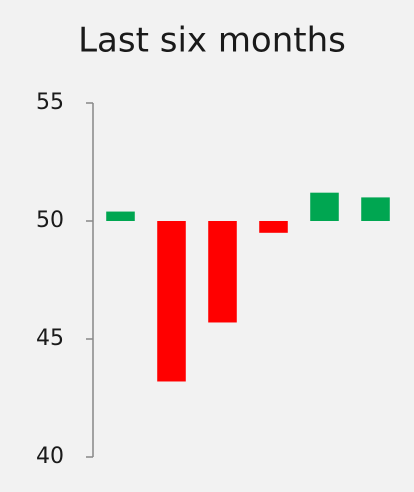  Describe the element at coordinates (50, 338) in the screenshot. I see `y-tick-label: 45` at that location.